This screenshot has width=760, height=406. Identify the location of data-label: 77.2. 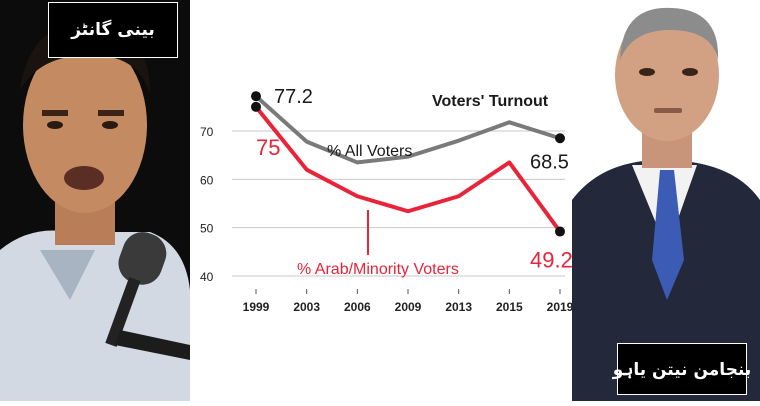
(293, 97).